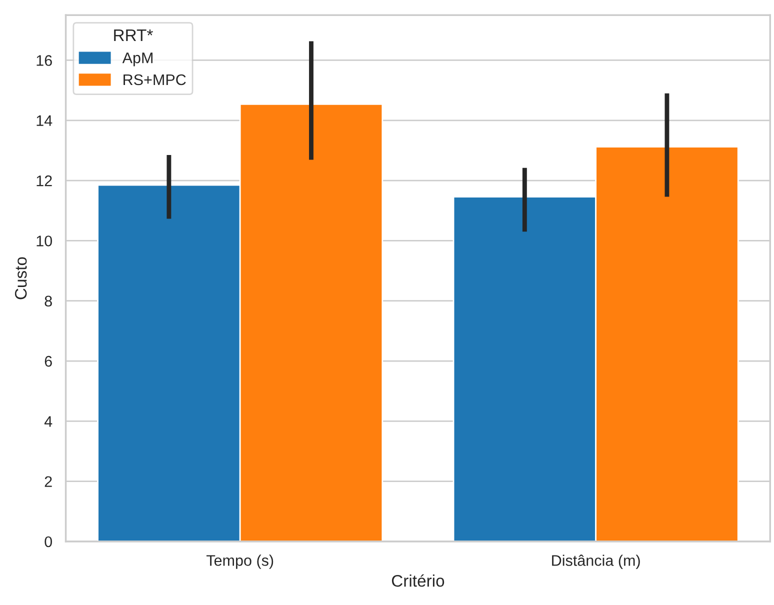  What do you see at coordinates (20, 278) in the screenshot?
I see `y-axis-title: Custo` at bounding box center [20, 278].